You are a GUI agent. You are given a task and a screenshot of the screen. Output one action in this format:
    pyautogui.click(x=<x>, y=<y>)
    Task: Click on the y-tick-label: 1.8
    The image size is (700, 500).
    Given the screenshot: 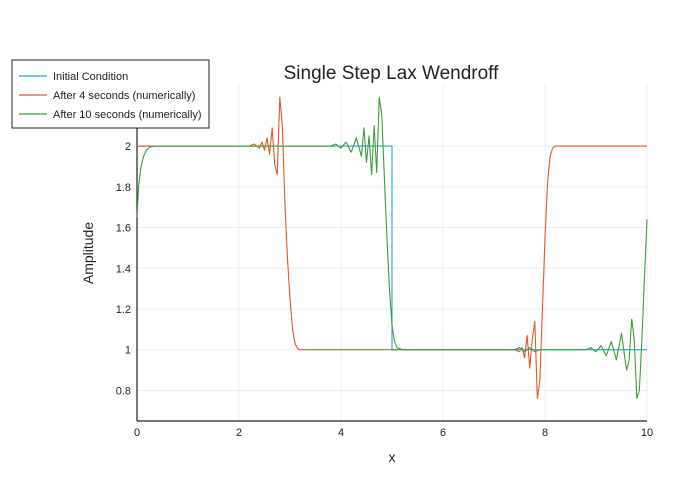 What is the action you would take?
    pyautogui.click(x=123, y=188)
    